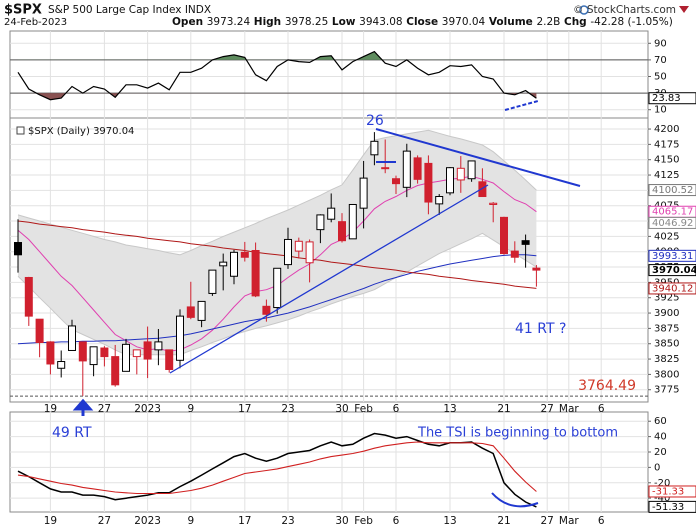  Describe the element at coordinates (511, 22) in the screenshot. I see `quote-label: Volume` at that location.